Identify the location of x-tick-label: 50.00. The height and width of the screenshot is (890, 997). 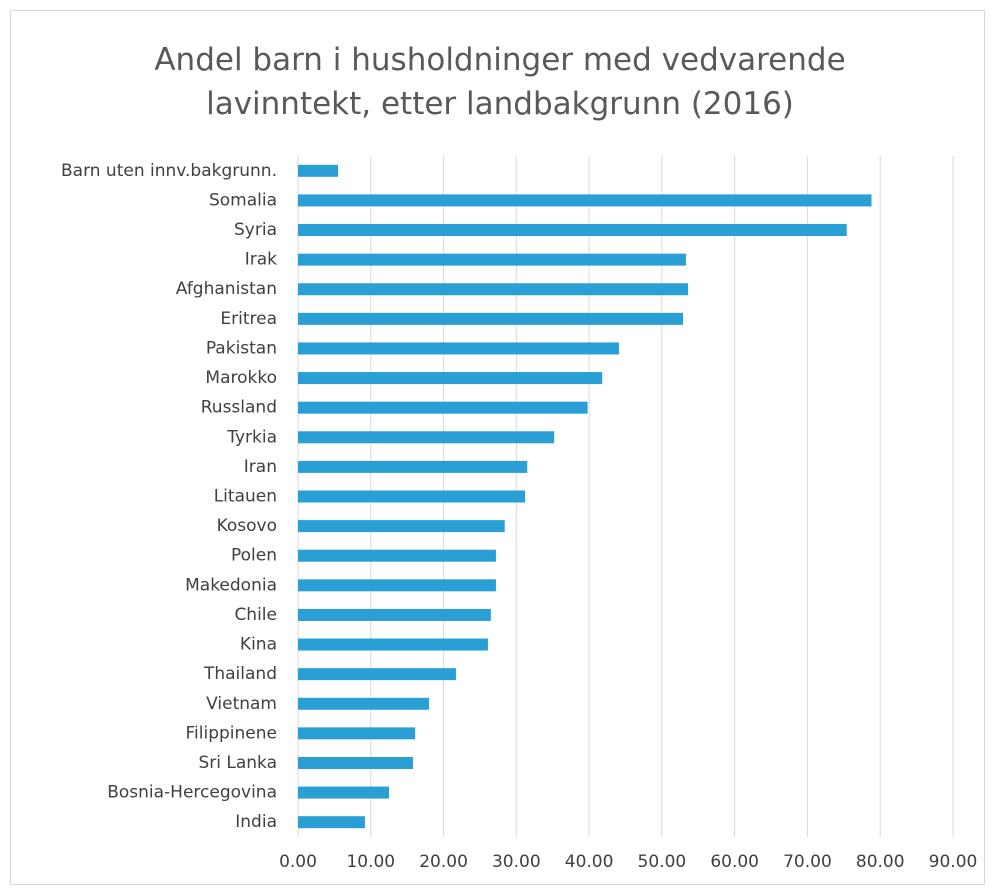
(662, 862).